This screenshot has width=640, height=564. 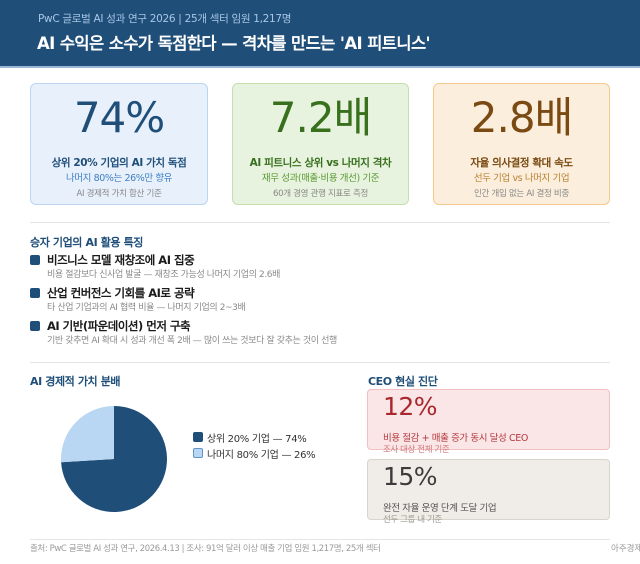 I want to click on stat-label: 자율 의사결정 확대 속도, so click(x=521, y=163).